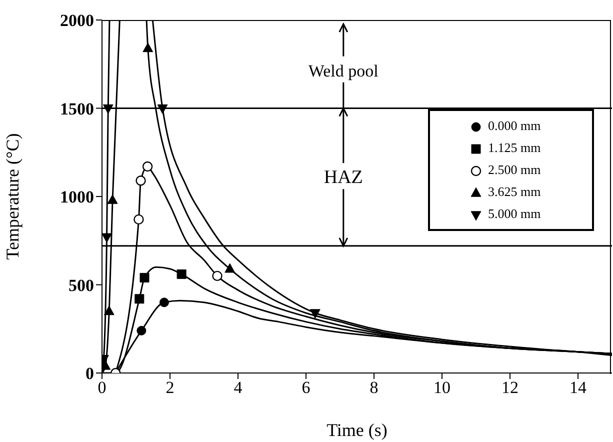 Image resolution: width=613 pixels, height=442 pixels. What do you see at coordinates (102, 388) in the screenshot?
I see `x-tick-label: 0` at bounding box center [102, 388].